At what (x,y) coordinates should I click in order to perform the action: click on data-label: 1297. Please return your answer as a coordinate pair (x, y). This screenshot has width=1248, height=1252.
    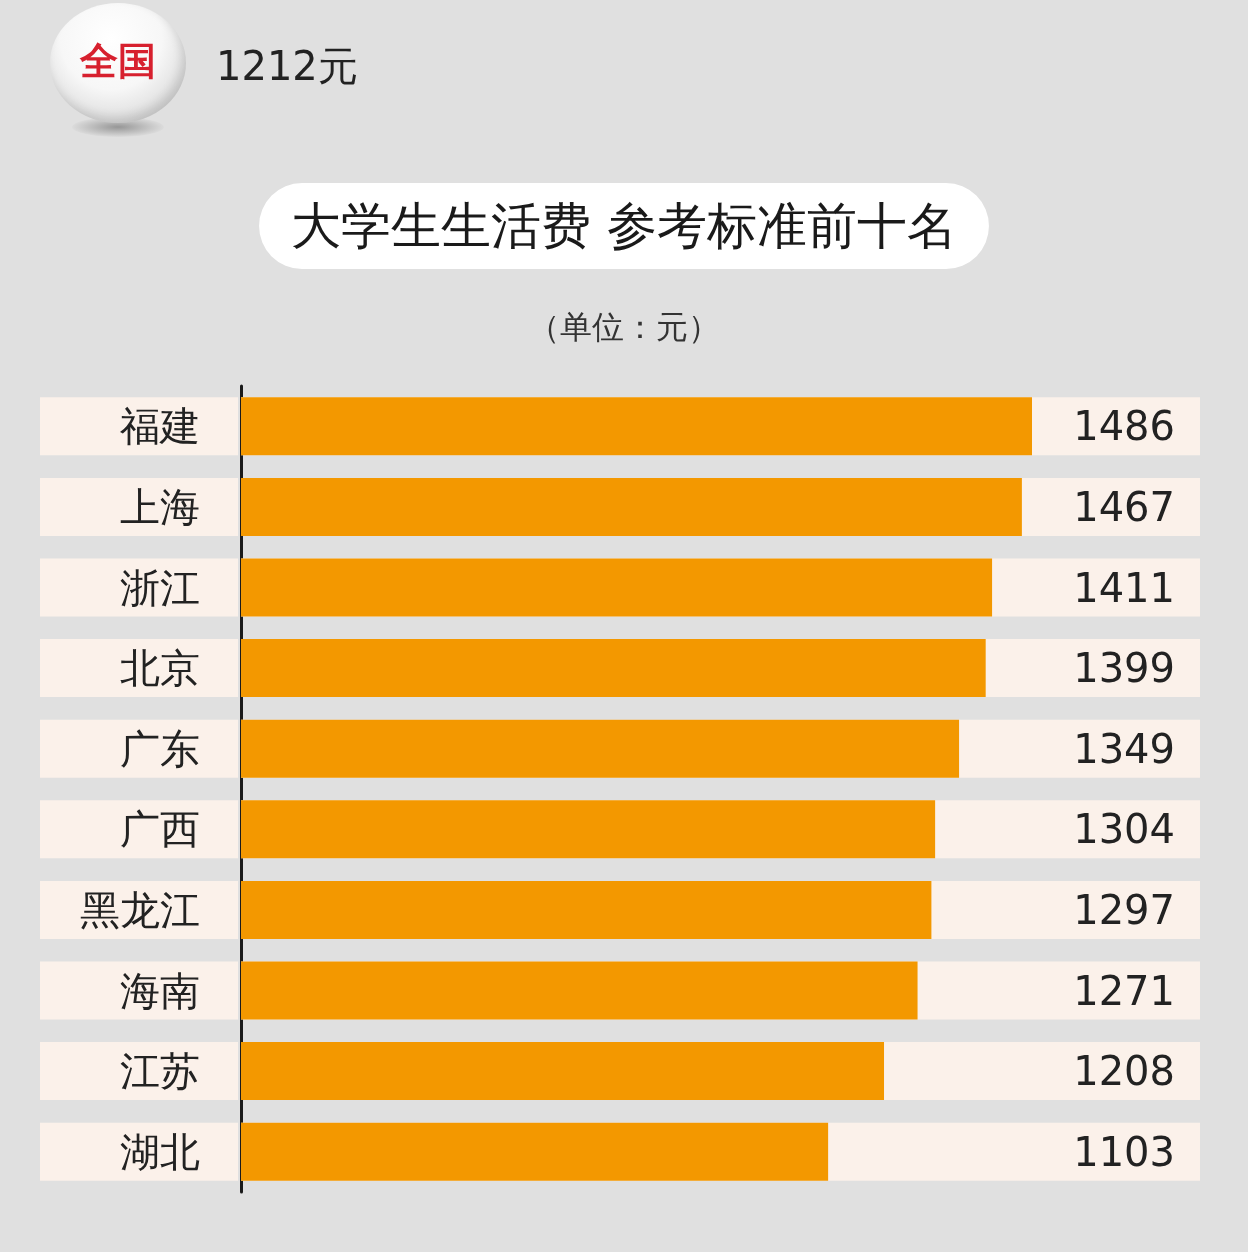
    Looking at the image, I should click on (1124, 909).